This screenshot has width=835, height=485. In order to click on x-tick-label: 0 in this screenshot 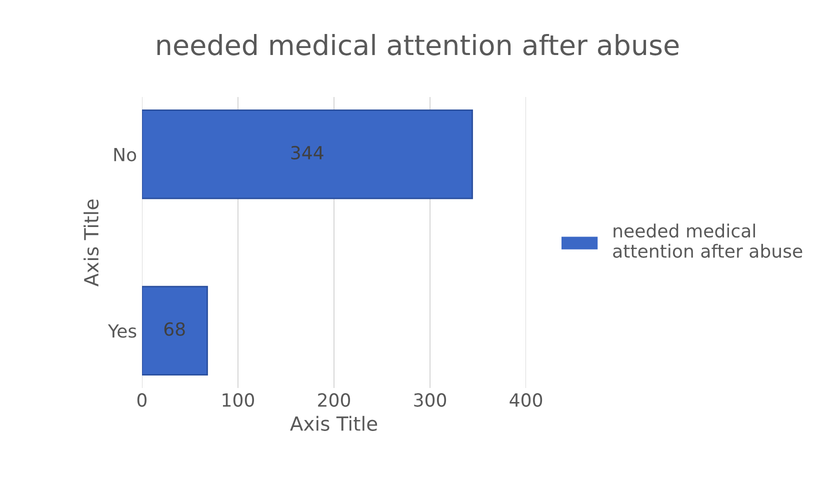, I will do `click(141, 400)`.